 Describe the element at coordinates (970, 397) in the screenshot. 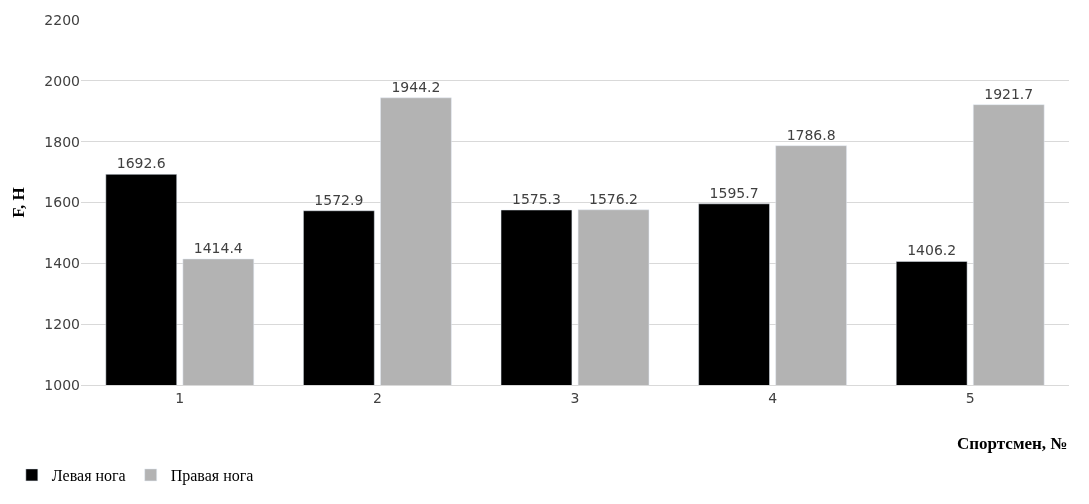

I see `x-tick-label: 5` at that location.